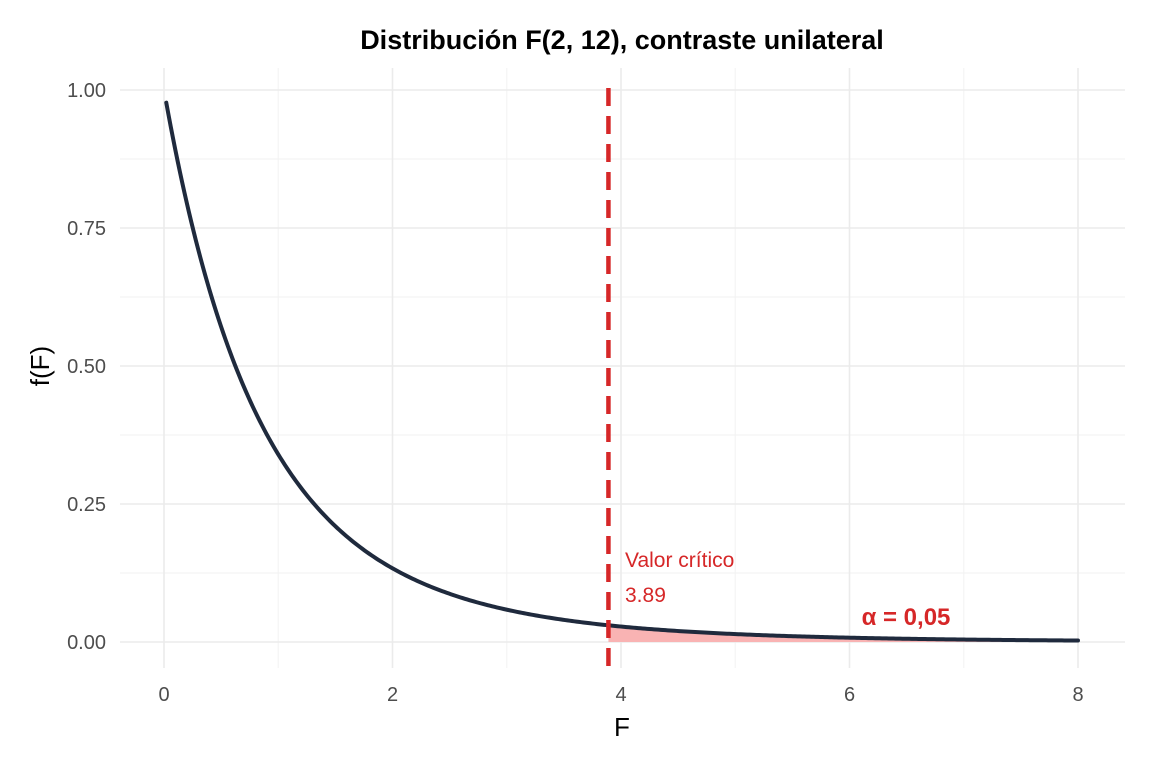 The image size is (1152, 768). What do you see at coordinates (86, 505) in the screenshot?
I see `y-tick-label: 0.25` at bounding box center [86, 505].